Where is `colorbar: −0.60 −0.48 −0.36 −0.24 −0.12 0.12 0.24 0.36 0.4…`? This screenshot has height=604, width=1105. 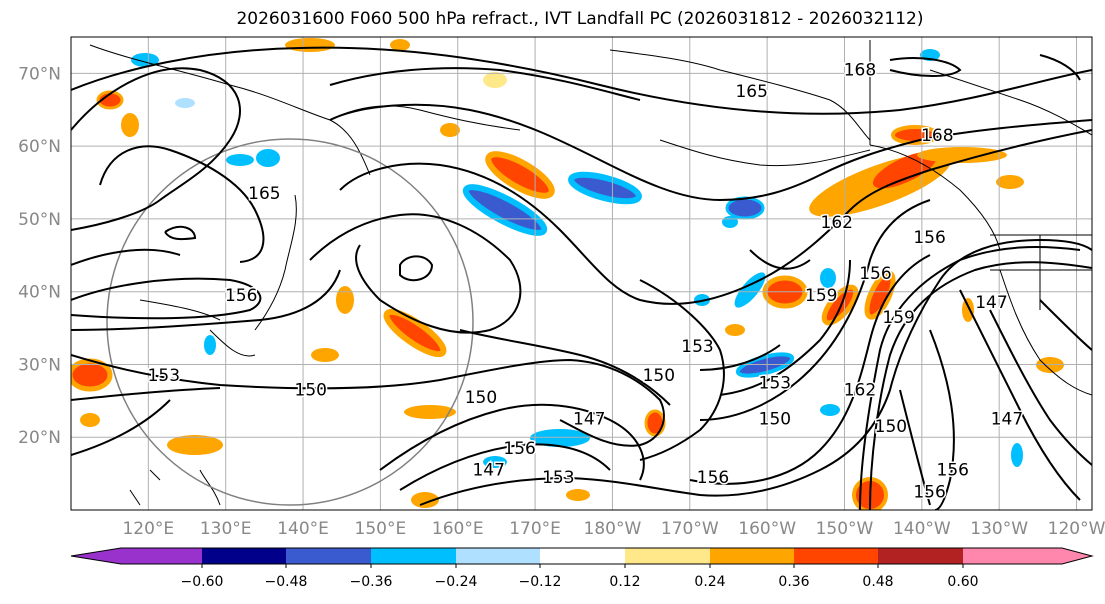
colorbar: −0.60 −0.48 −0.36 −0.24 −0.12 0.12 0.24 0.36 0.4… is located at coordinates (582, 568).